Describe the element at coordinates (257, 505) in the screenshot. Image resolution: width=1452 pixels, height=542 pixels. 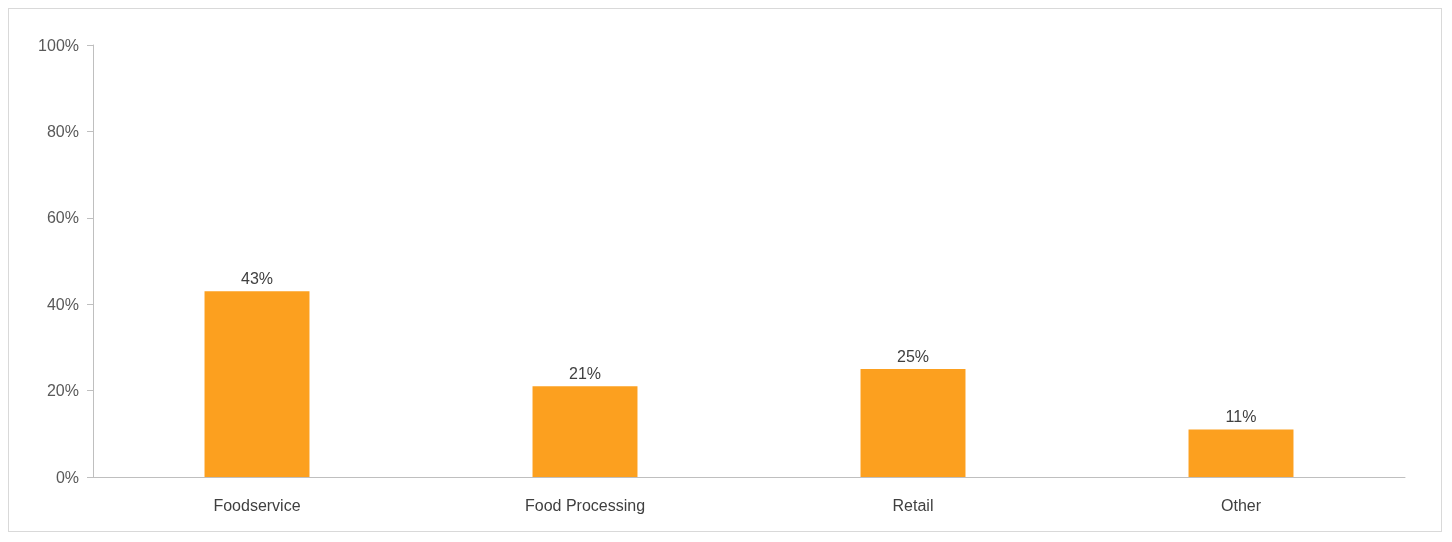
I see `x-tick-label: Foodservice` at that location.